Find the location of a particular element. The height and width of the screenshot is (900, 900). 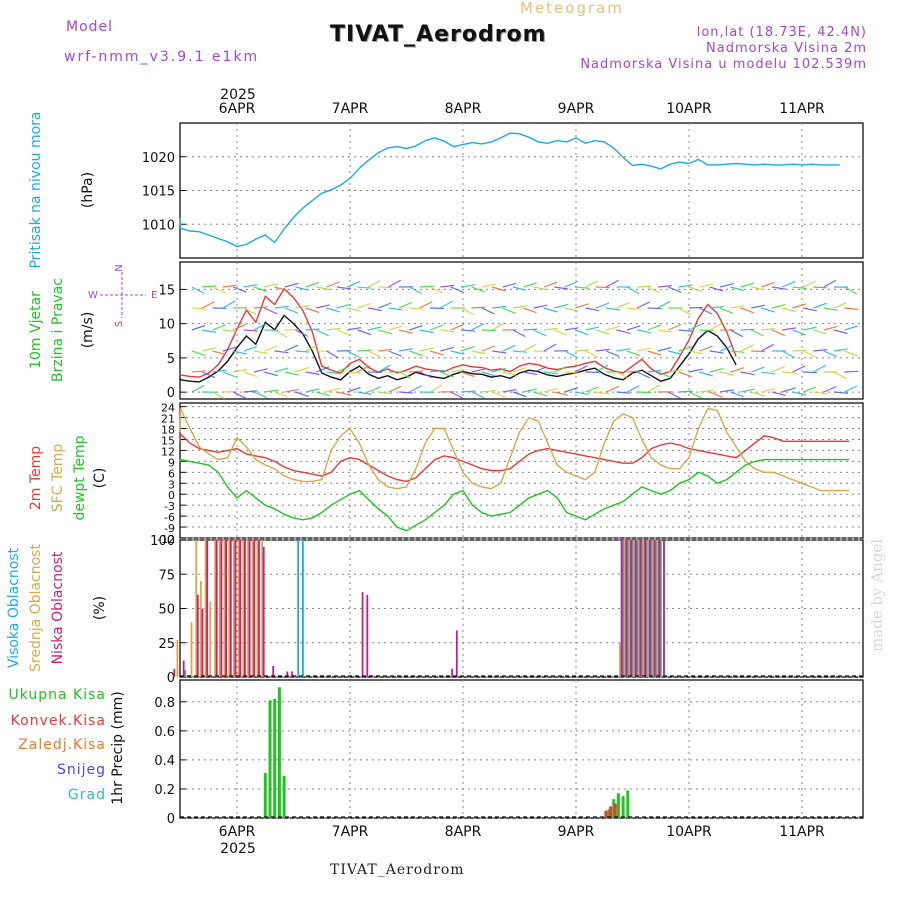

y-tick-label: -9 is located at coordinates (169, 528).